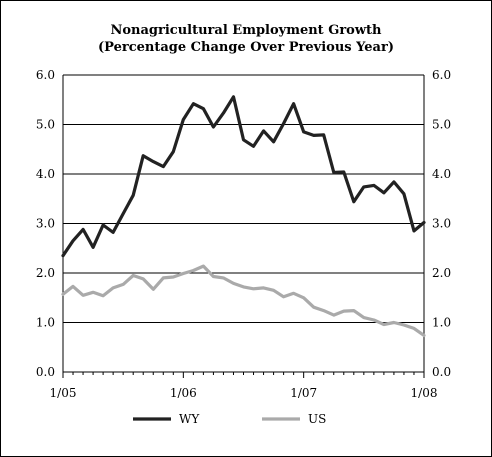 The width and height of the screenshot is (492, 457). Describe the element at coordinates (45, 125) in the screenshot. I see `y-tick-label-left: 5.0` at that location.